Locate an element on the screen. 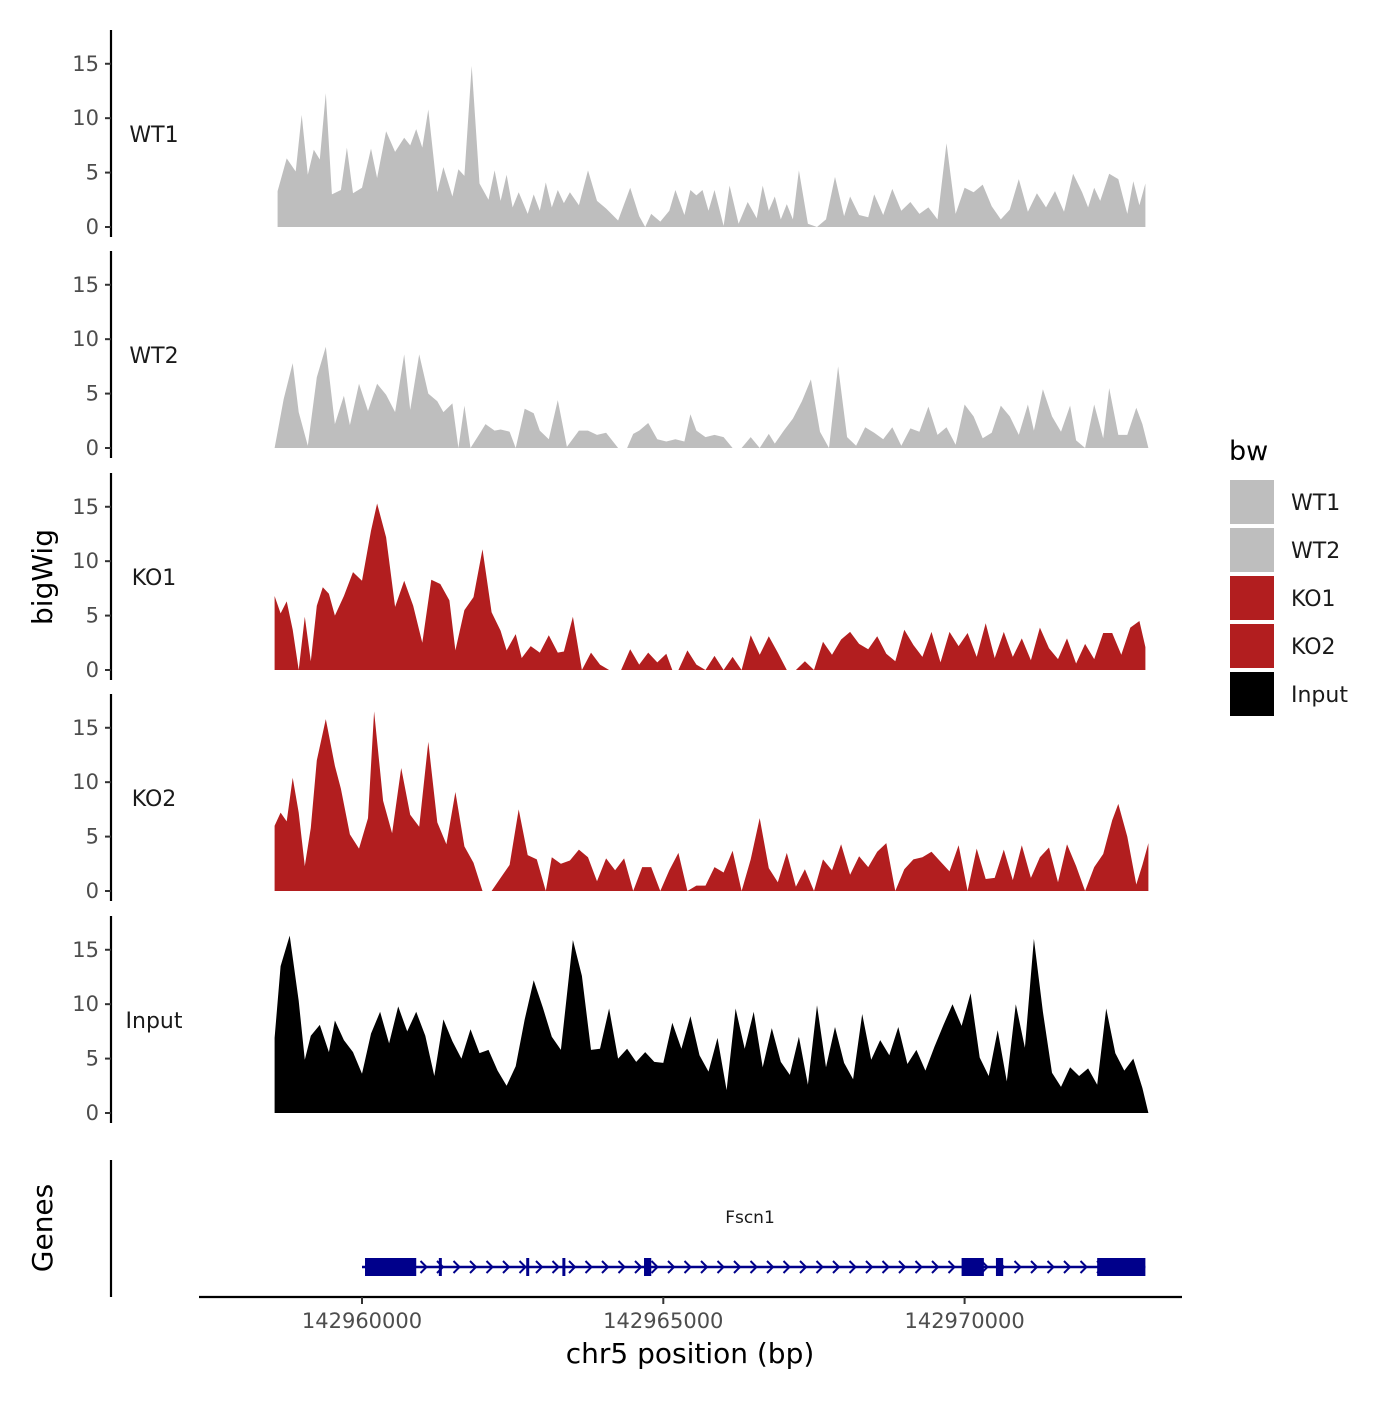 Image resolution: width=1400 pixels, height=1404 pixels. legend-title: bw is located at coordinates (1248, 451).